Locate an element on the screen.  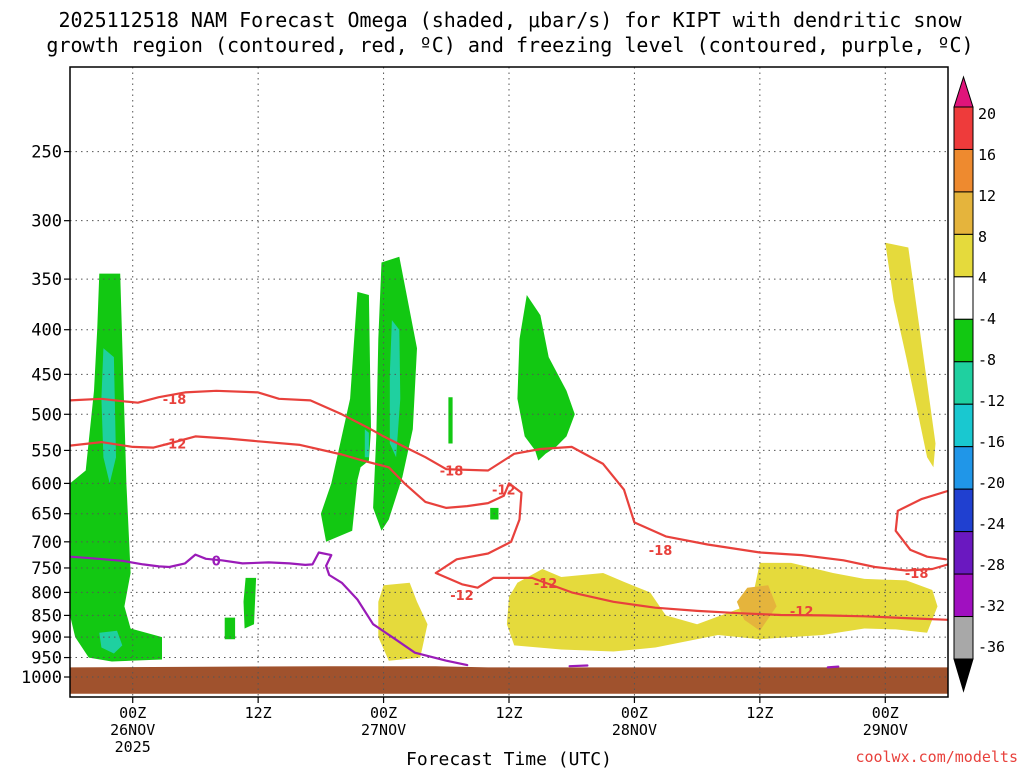
credit-text: coolwx.com/modelts is located at coordinates (936, 757).